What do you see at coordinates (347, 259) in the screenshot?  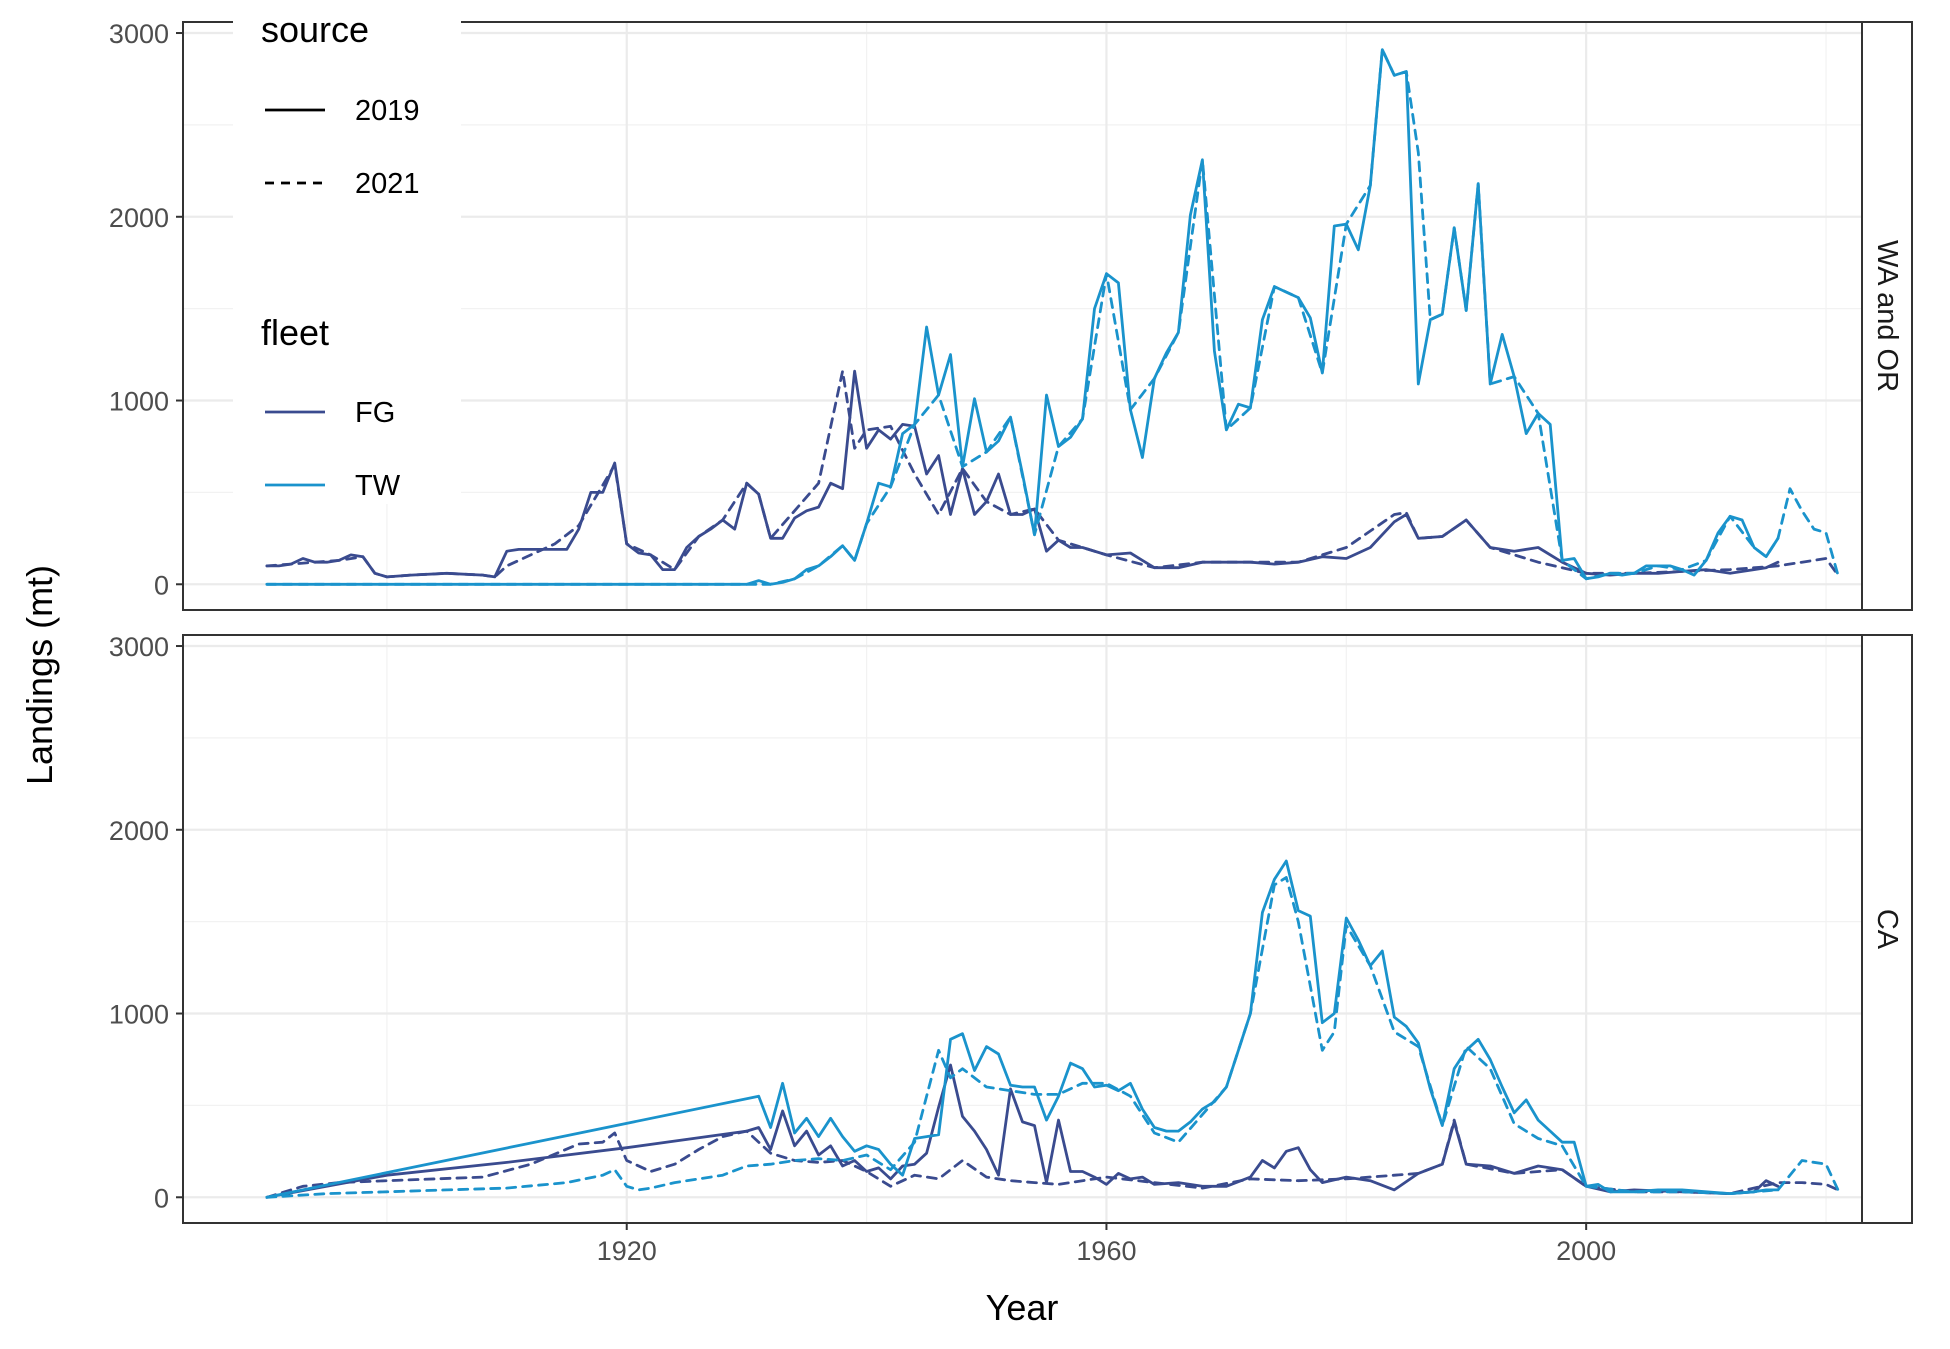 I see `legend-background` at bounding box center [347, 259].